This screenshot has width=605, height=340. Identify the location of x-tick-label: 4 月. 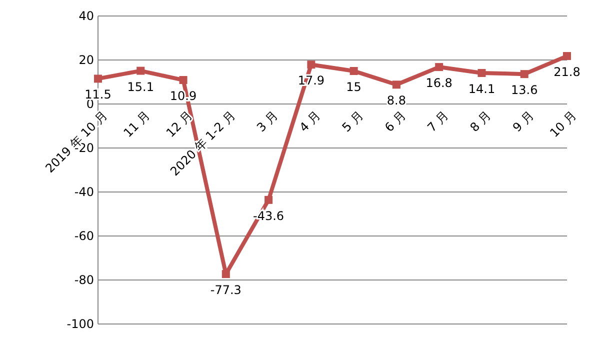
(310, 121).